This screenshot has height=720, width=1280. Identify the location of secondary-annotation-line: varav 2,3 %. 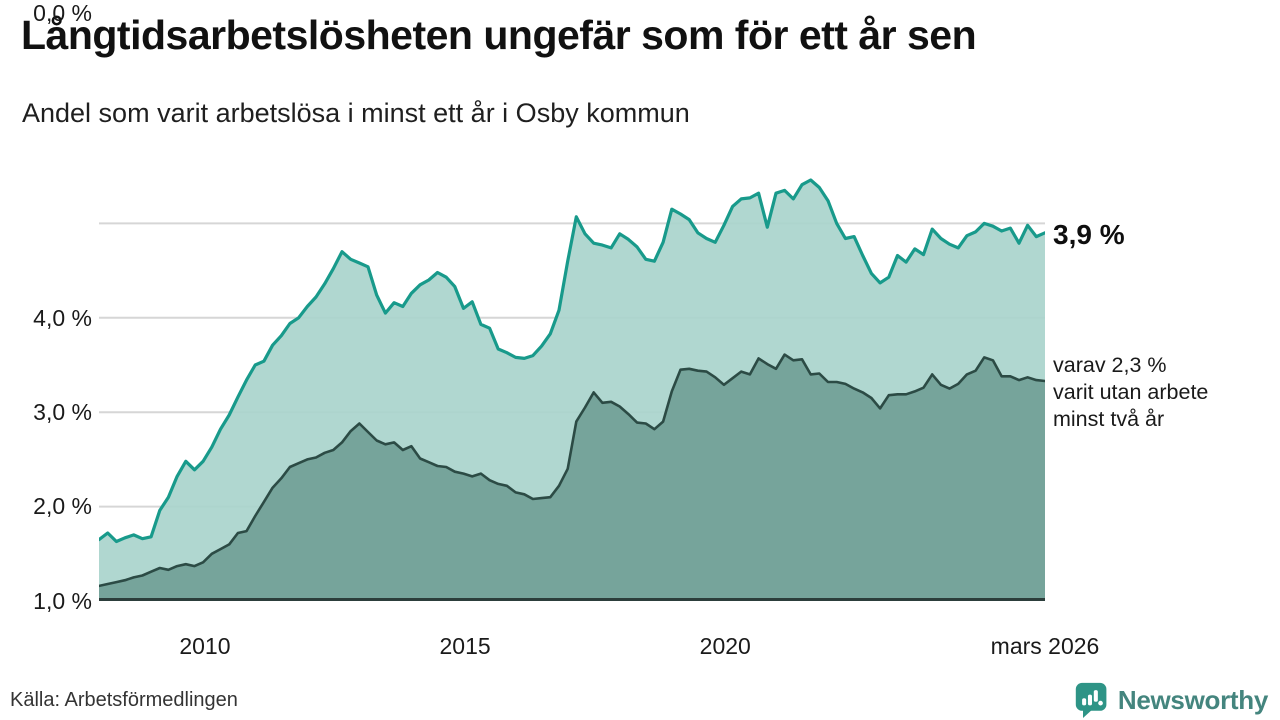
(1110, 365).